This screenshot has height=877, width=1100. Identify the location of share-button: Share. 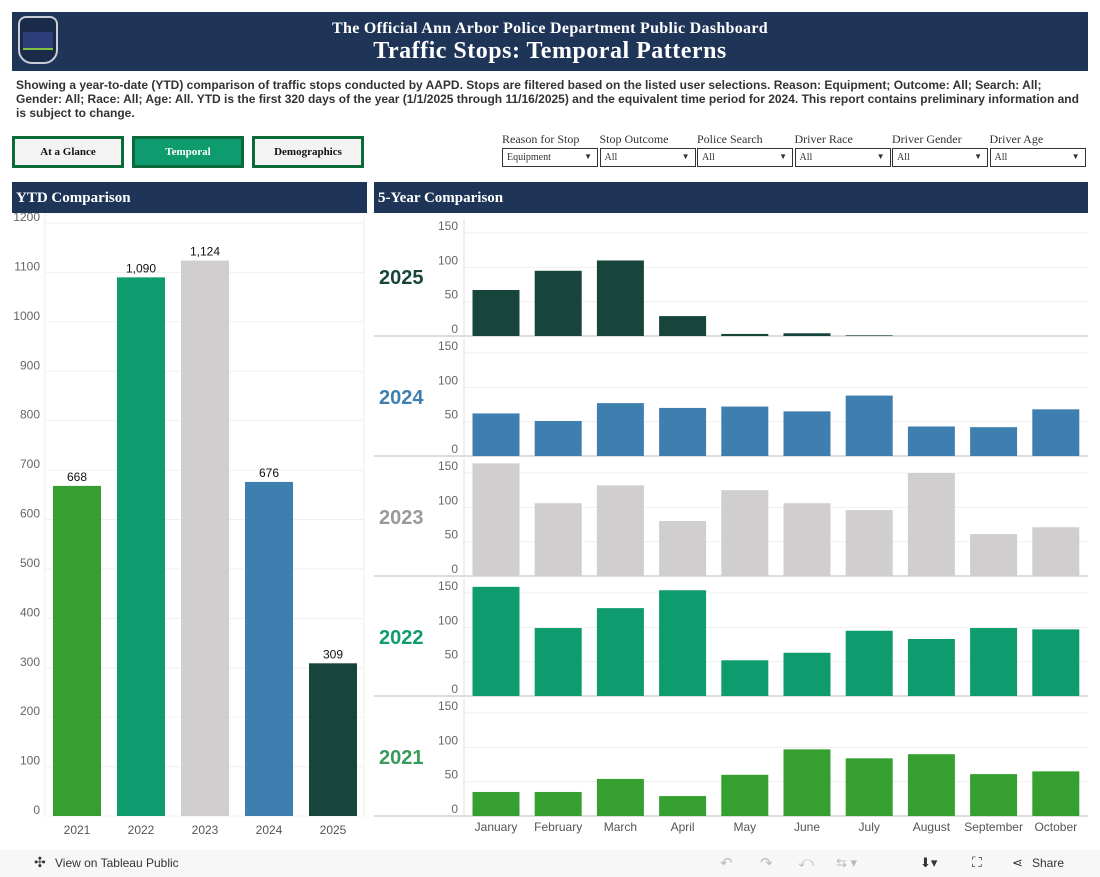
(1048, 863).